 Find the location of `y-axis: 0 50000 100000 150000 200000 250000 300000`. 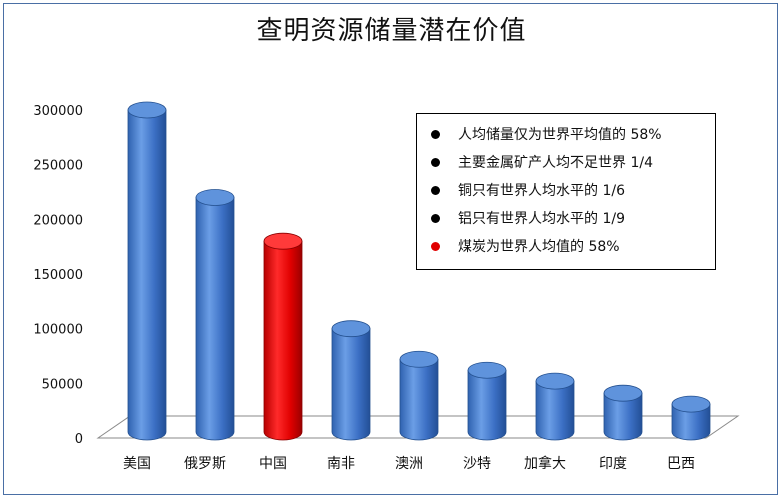

y-axis: 0 50000 100000 150000 200000 250000 300000 is located at coordinates (58, 275).